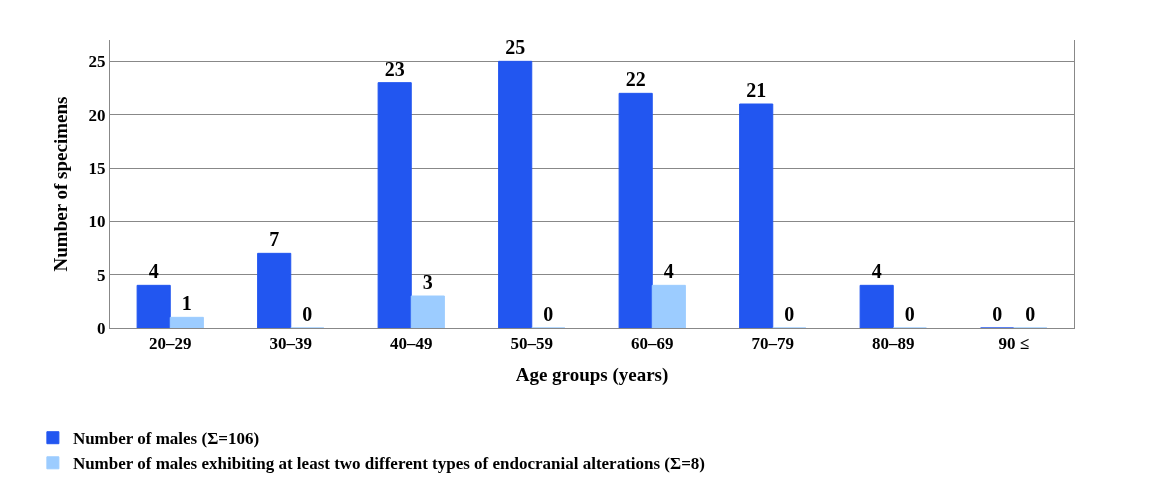 This screenshot has height=493, width=1174. Describe the element at coordinates (531, 344) in the screenshot. I see `x-tick-label: 50–59` at that location.